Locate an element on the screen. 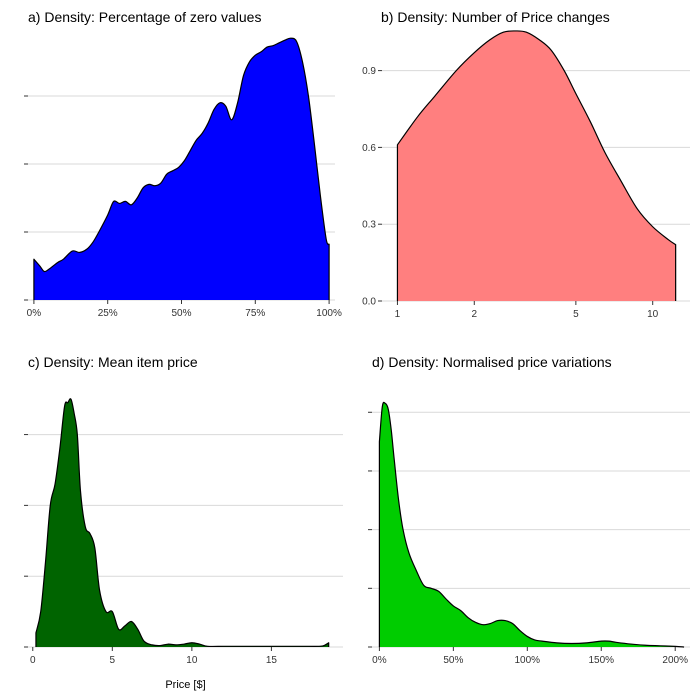  y-tick-label: 0.3 is located at coordinates (369, 225).